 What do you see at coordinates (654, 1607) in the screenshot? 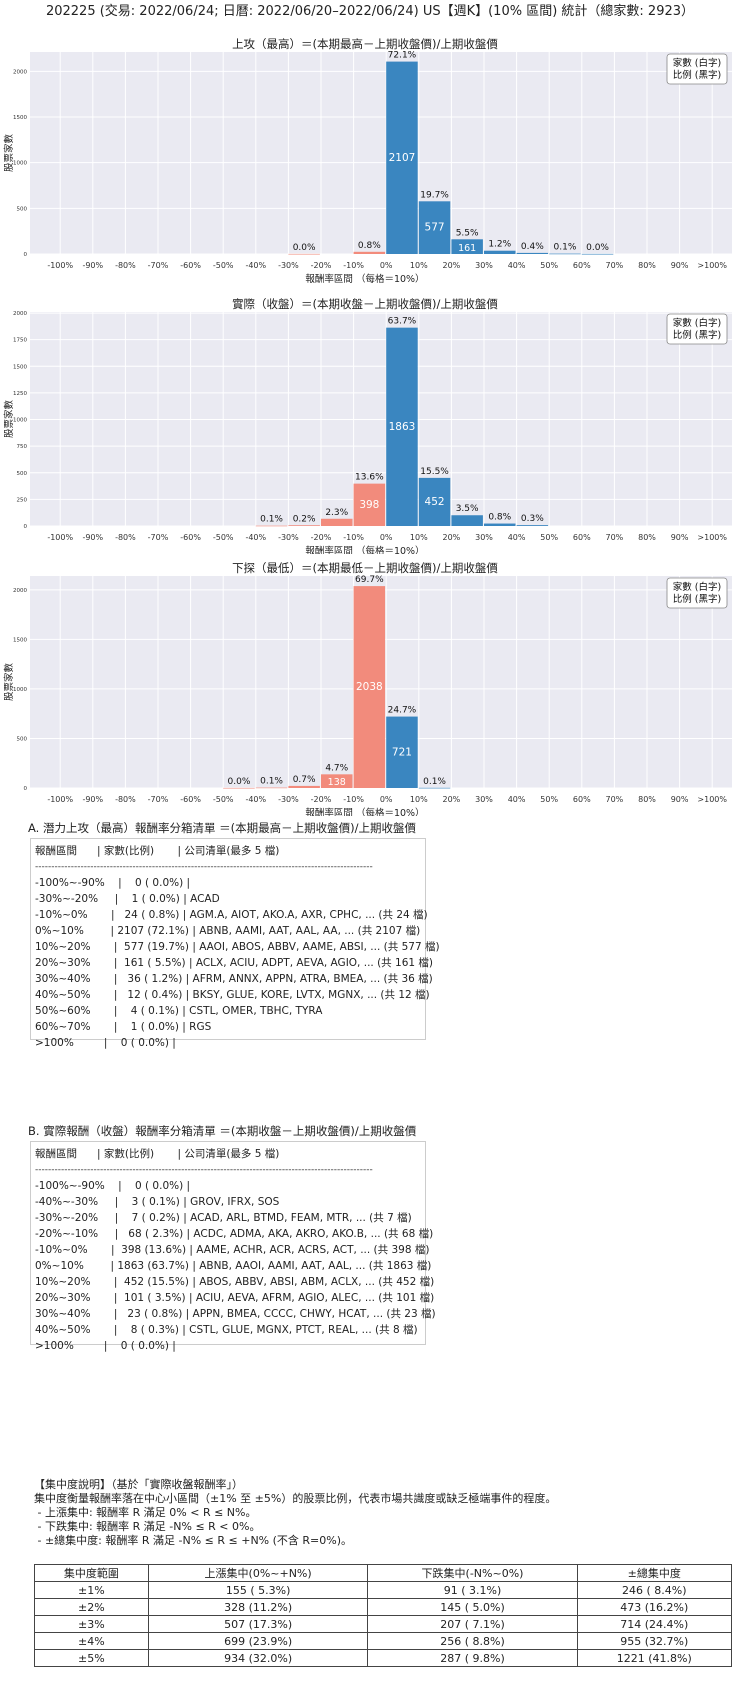
I see `table-cell: 473 (16.2%)` at bounding box center [654, 1607].